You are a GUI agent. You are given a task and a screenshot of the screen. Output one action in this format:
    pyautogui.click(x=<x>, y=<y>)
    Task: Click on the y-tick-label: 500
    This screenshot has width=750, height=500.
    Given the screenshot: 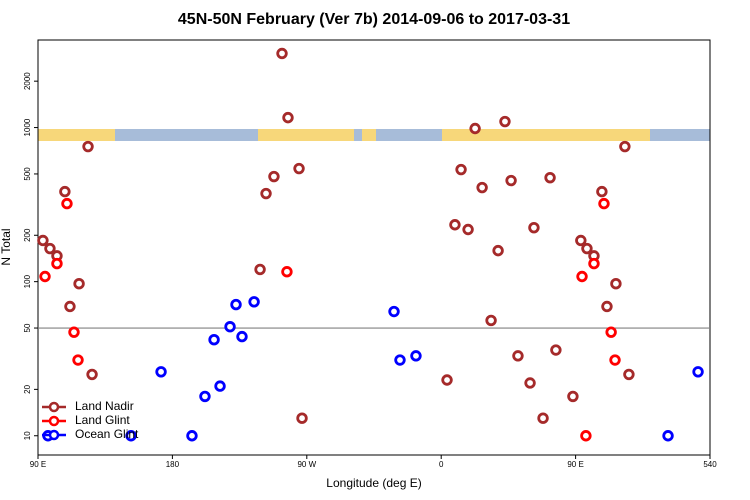 What is the action you would take?
    pyautogui.click(x=27, y=174)
    